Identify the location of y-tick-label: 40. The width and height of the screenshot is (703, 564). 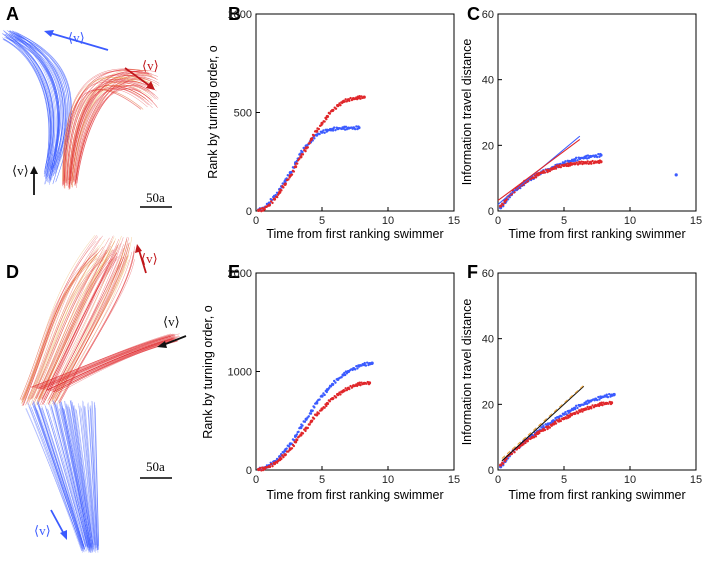
(488, 81).